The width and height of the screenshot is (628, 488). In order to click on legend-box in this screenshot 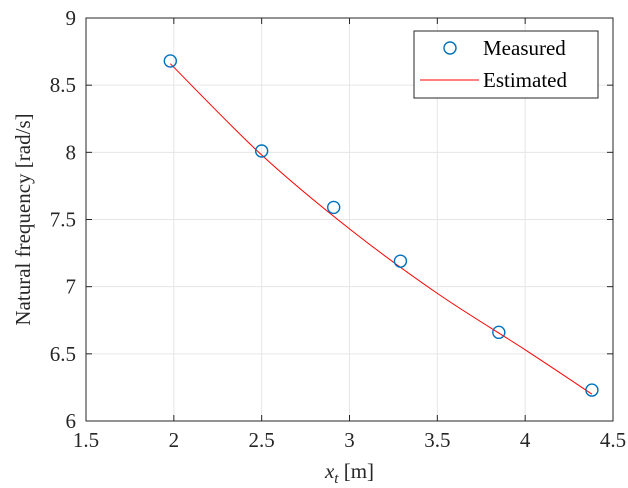, I will do `click(506, 64)`.